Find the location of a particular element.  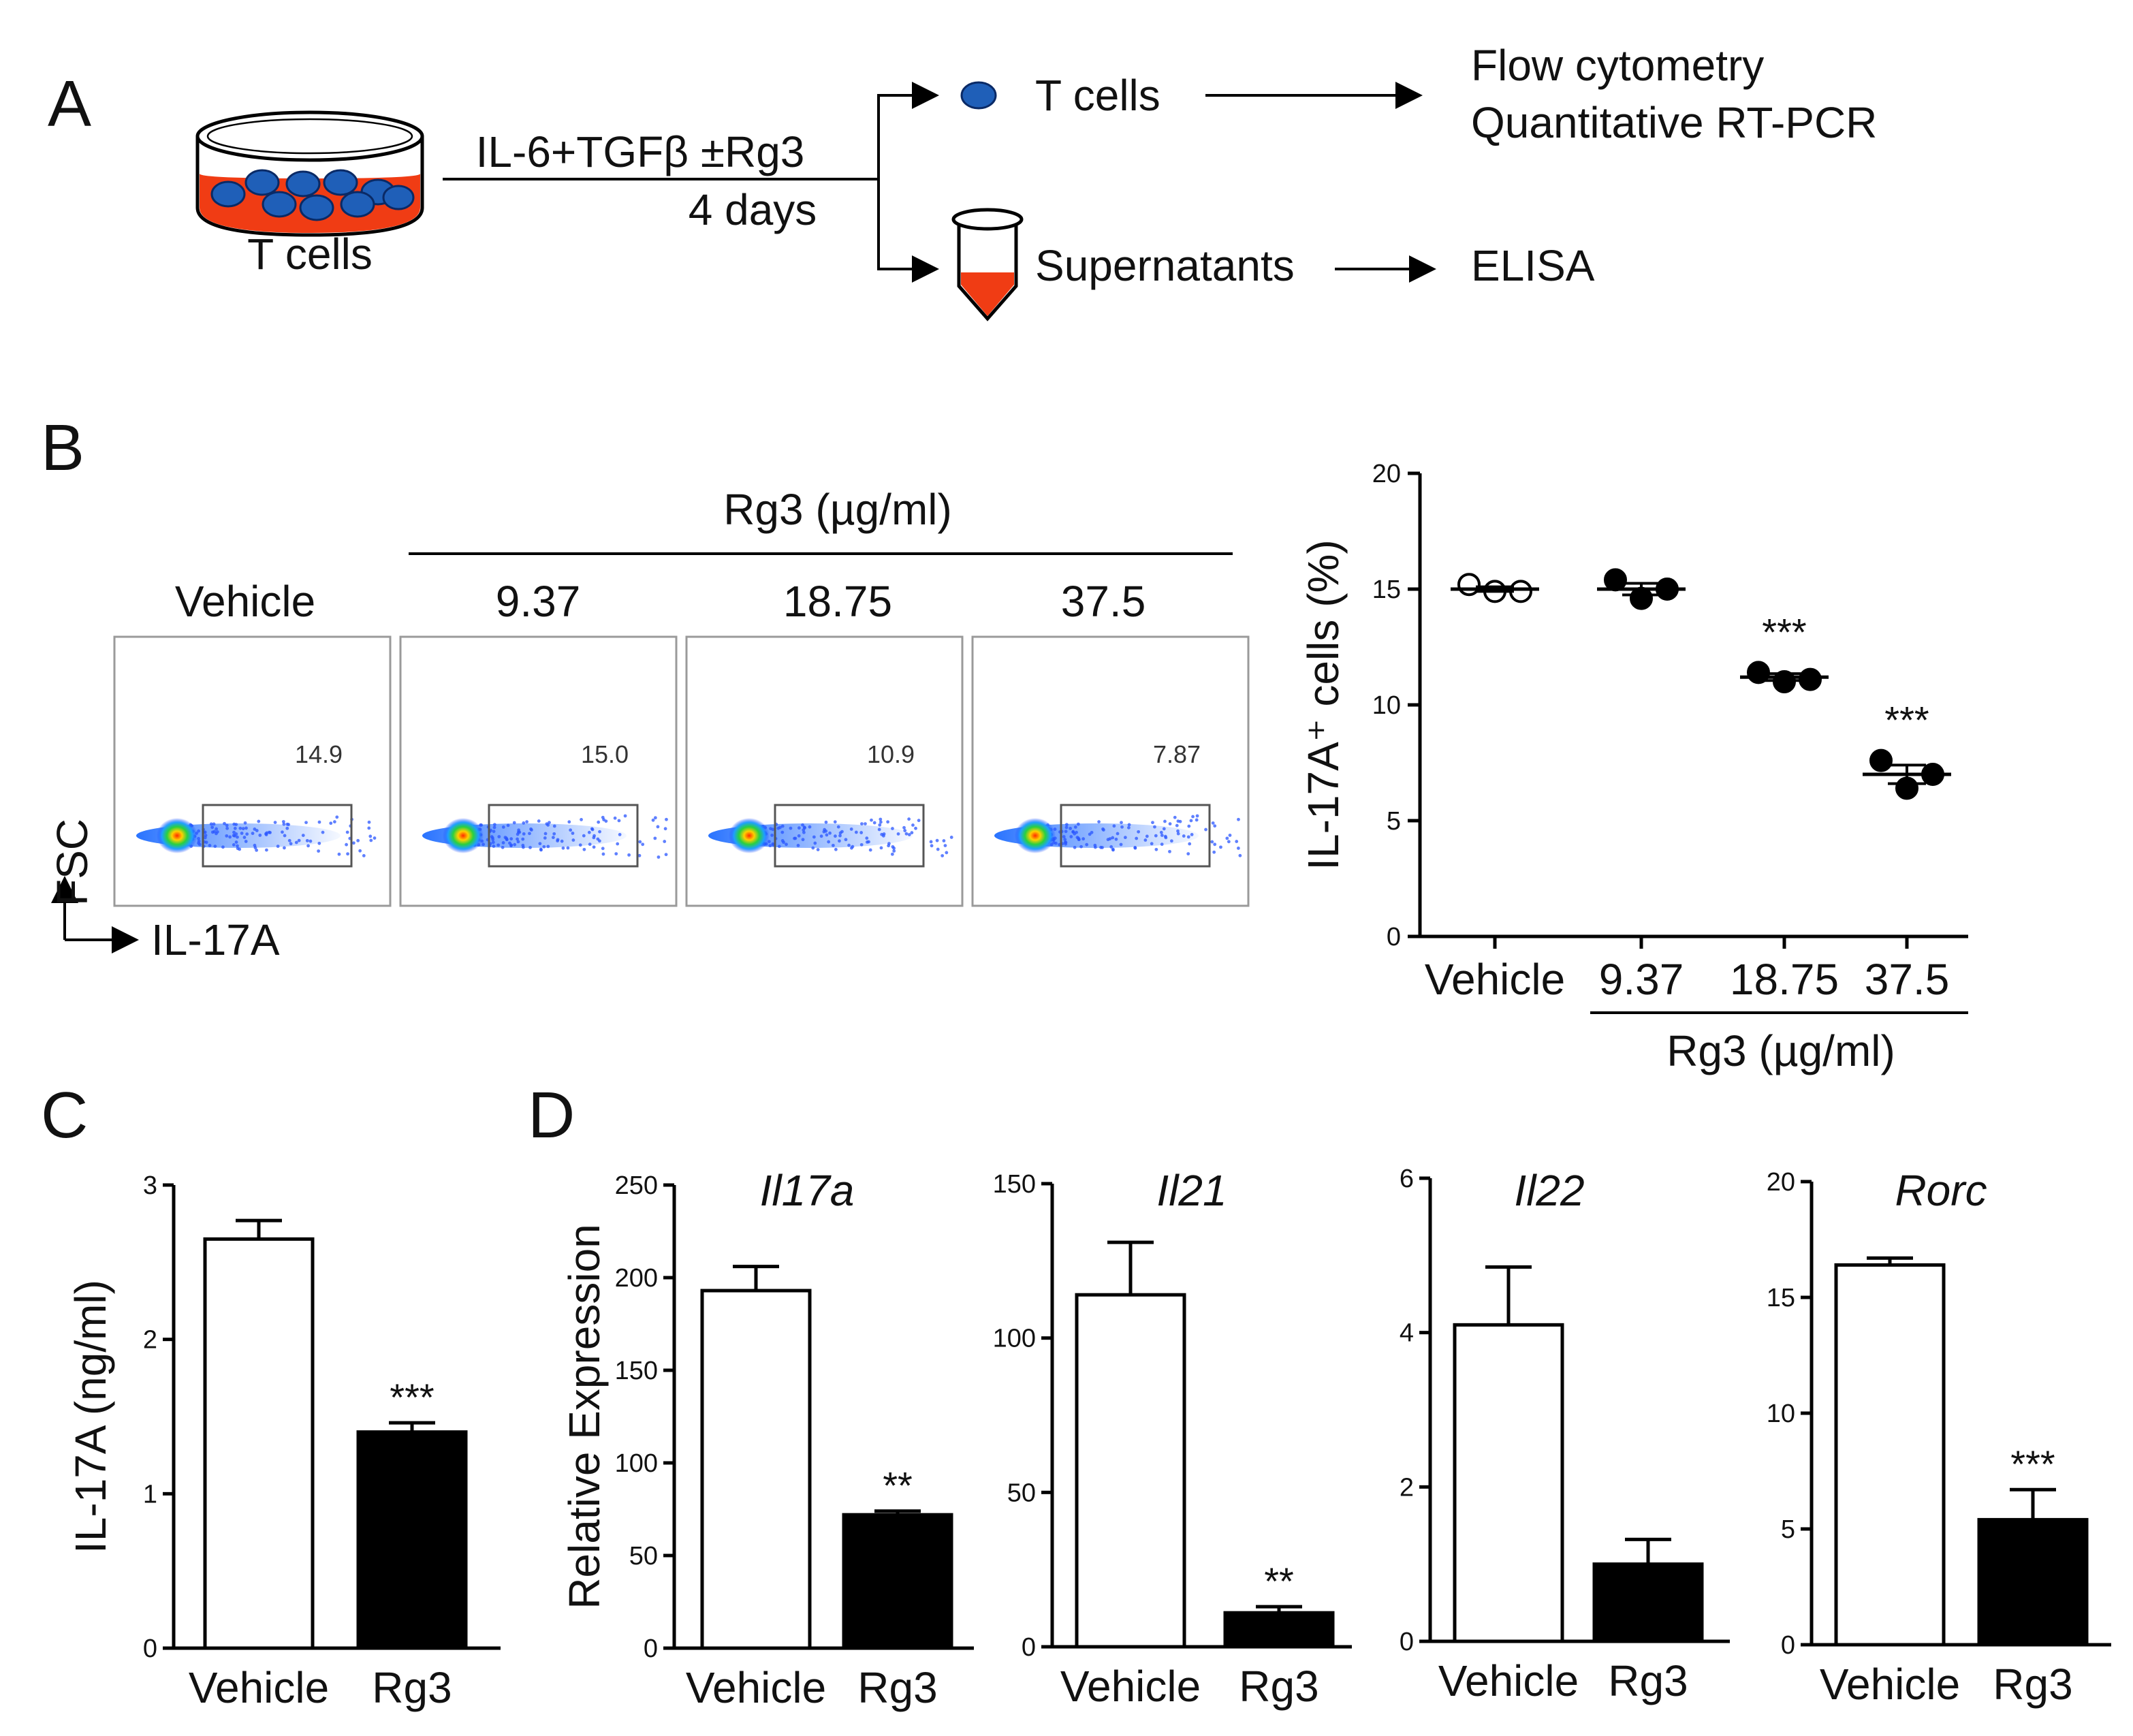

flow-gate is located at coordinates (277, 836).